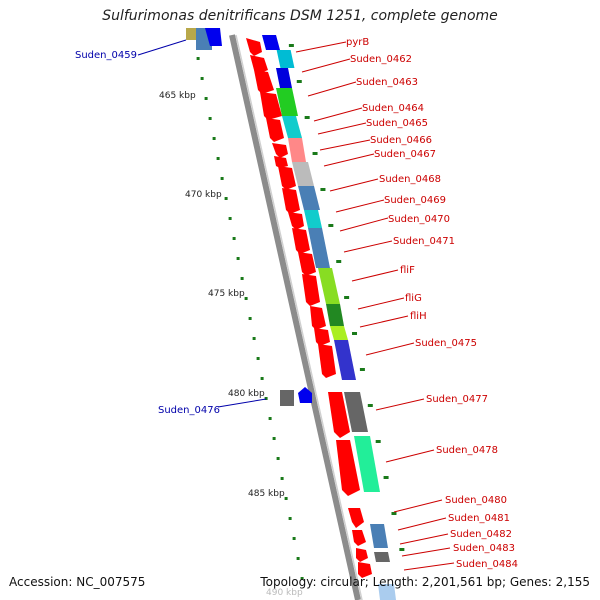 Image resolution: width=600 pixels, height=600 pixels. I want to click on gene-label: Suden_0477, so click(457, 399).